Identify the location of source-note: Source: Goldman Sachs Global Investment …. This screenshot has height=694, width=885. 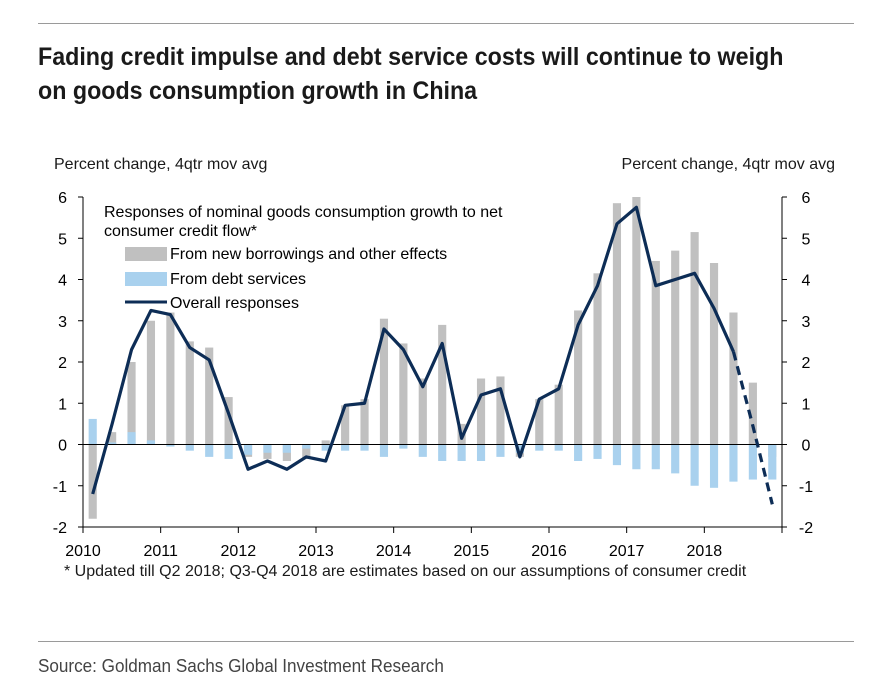
(241, 666).